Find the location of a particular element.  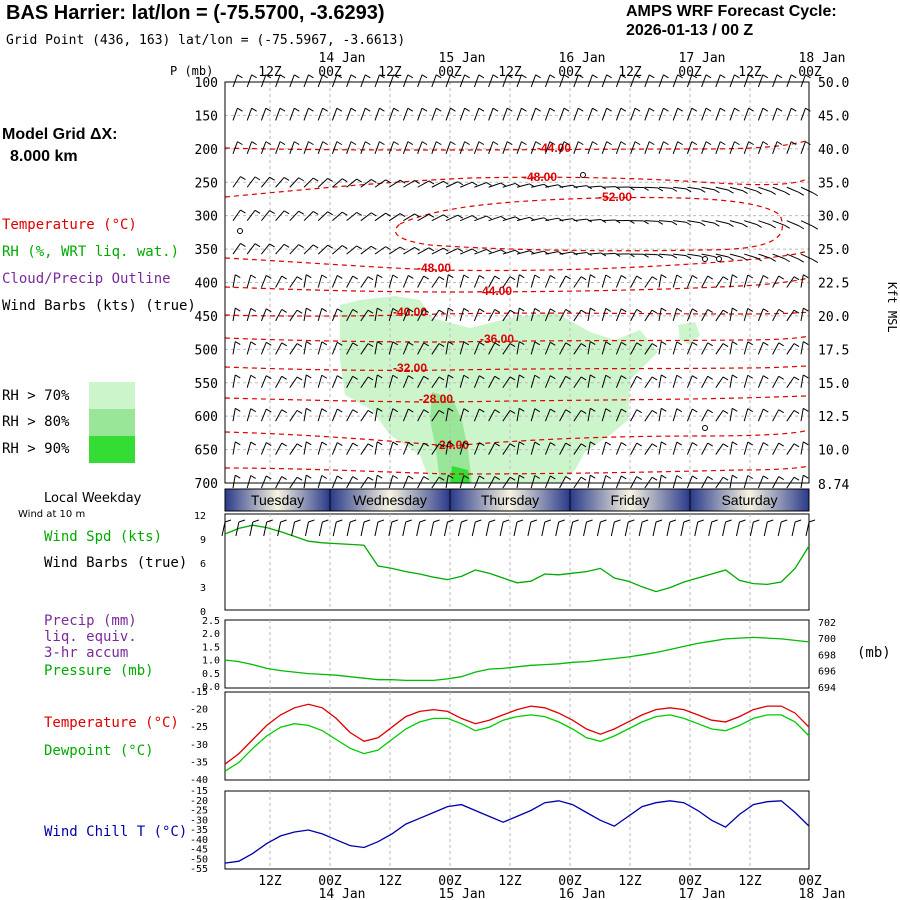

model-grid-value: 8.000 km is located at coordinates (44, 156).